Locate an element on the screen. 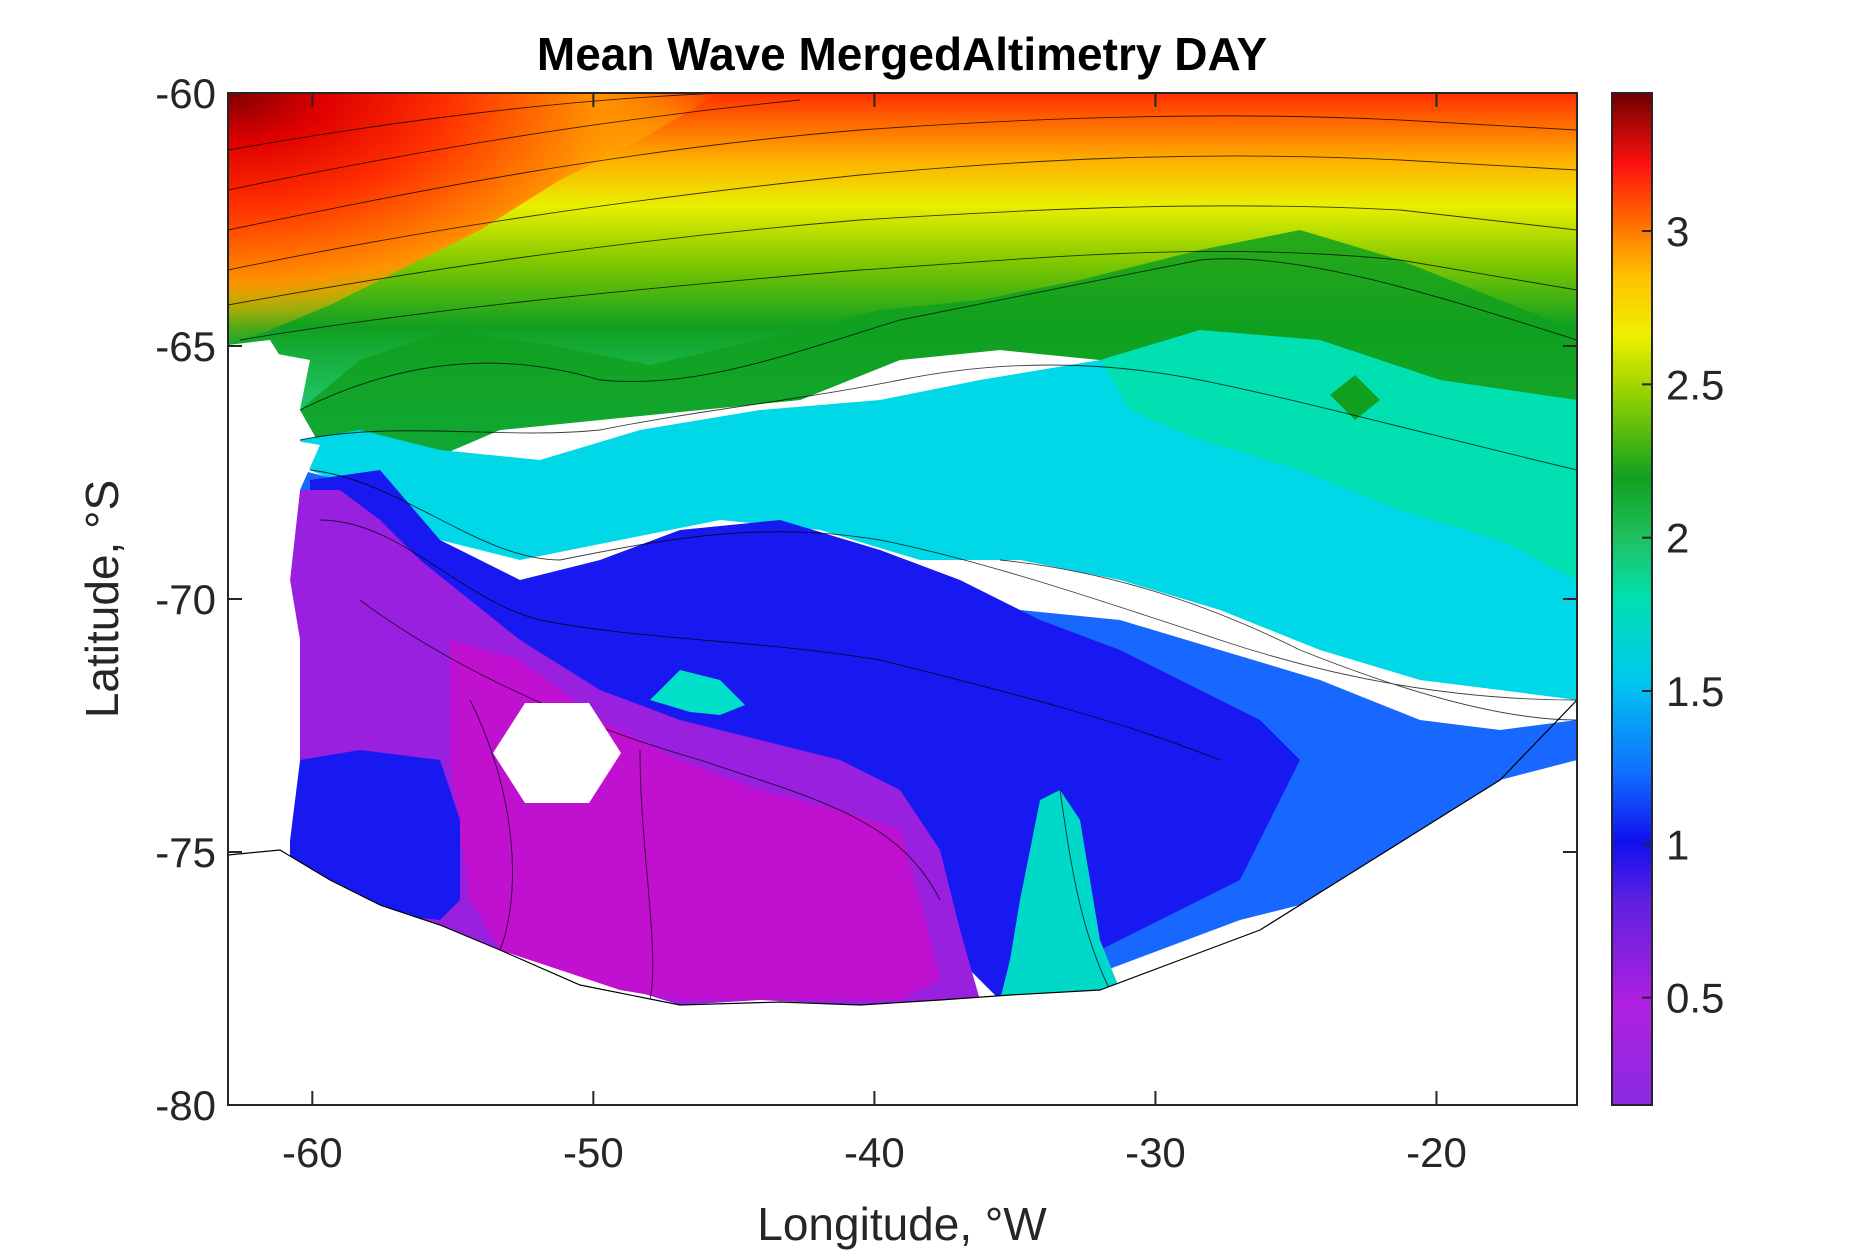 Image resolution: width=1875 pixels, height=1250 pixels. y-tick-label: -80 is located at coordinates (185, 1105).